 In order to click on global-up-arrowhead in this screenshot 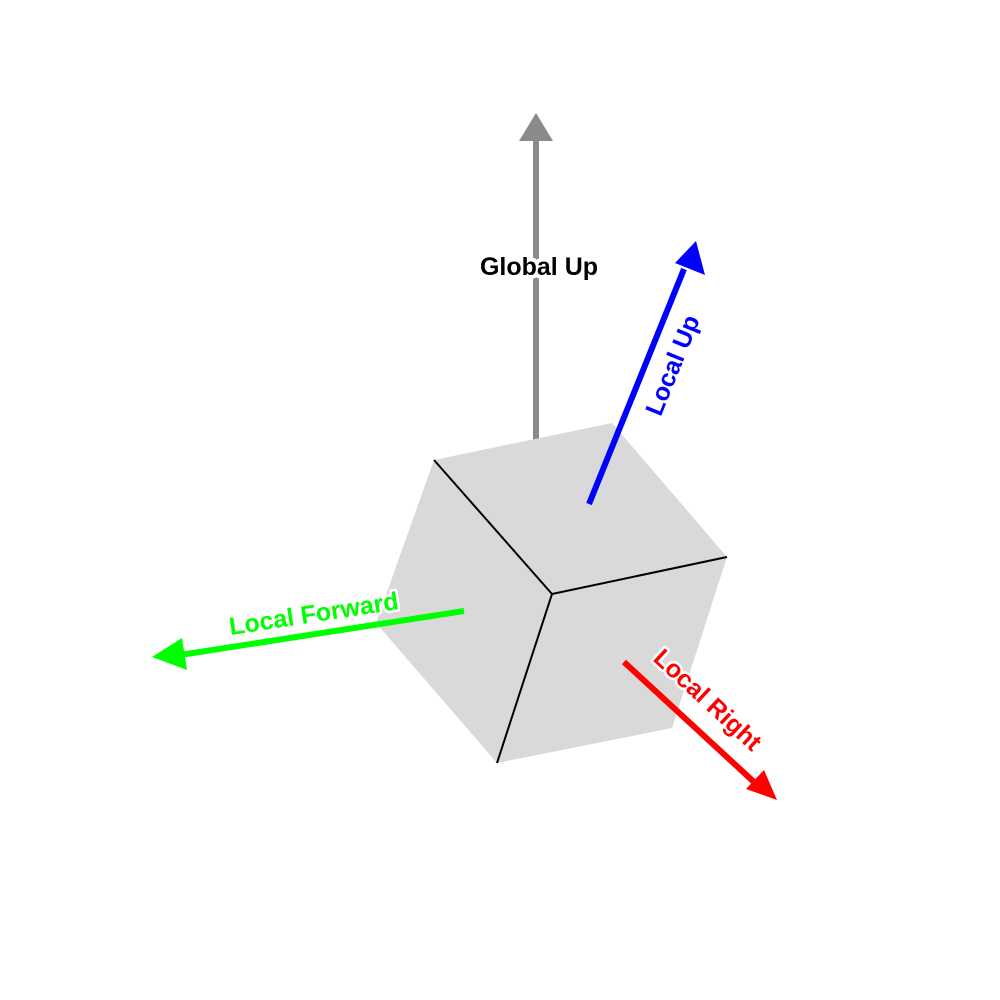, I will do `click(536, 127)`.